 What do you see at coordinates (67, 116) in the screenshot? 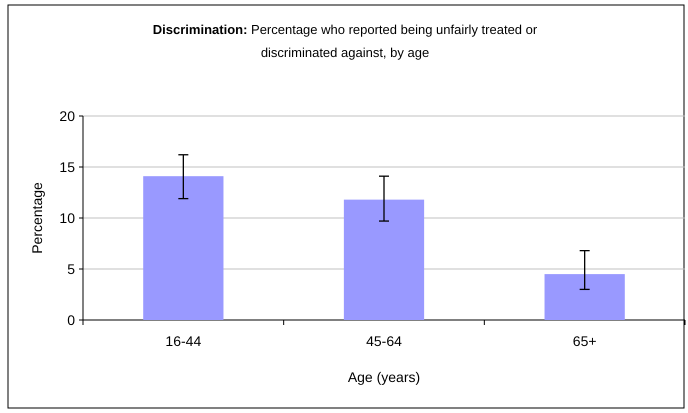
I see `y-tick-label: 20` at bounding box center [67, 116].